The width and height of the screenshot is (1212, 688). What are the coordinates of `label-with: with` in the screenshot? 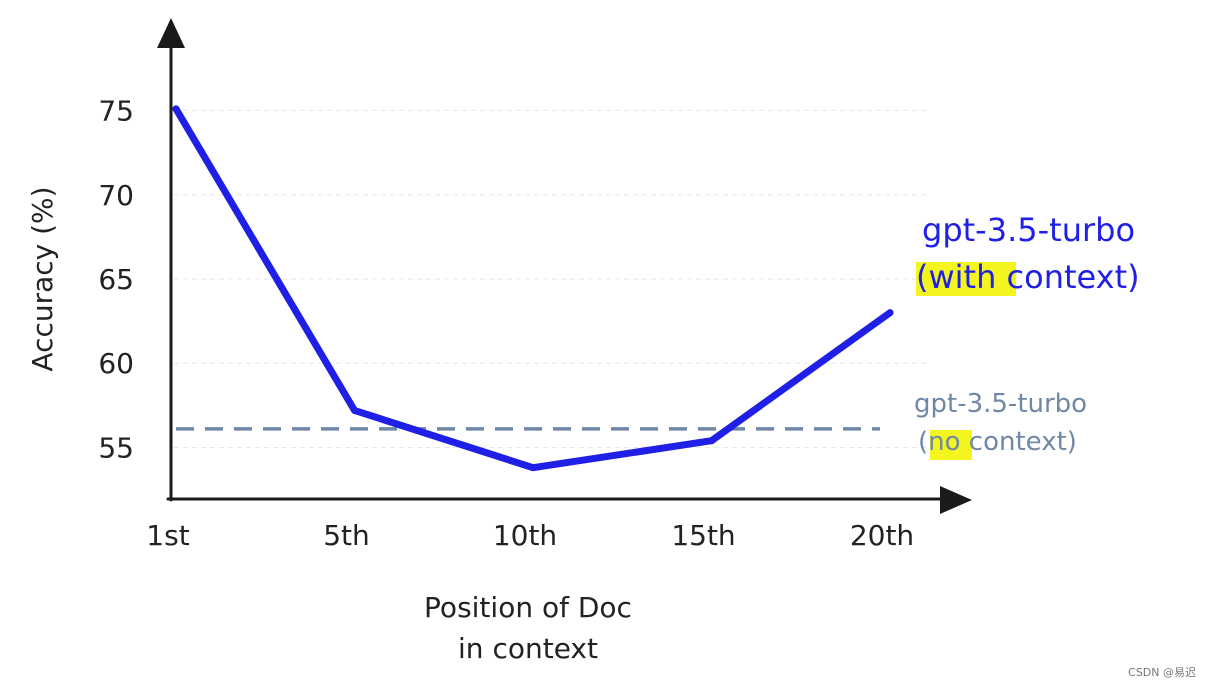 It's located at (962, 277).